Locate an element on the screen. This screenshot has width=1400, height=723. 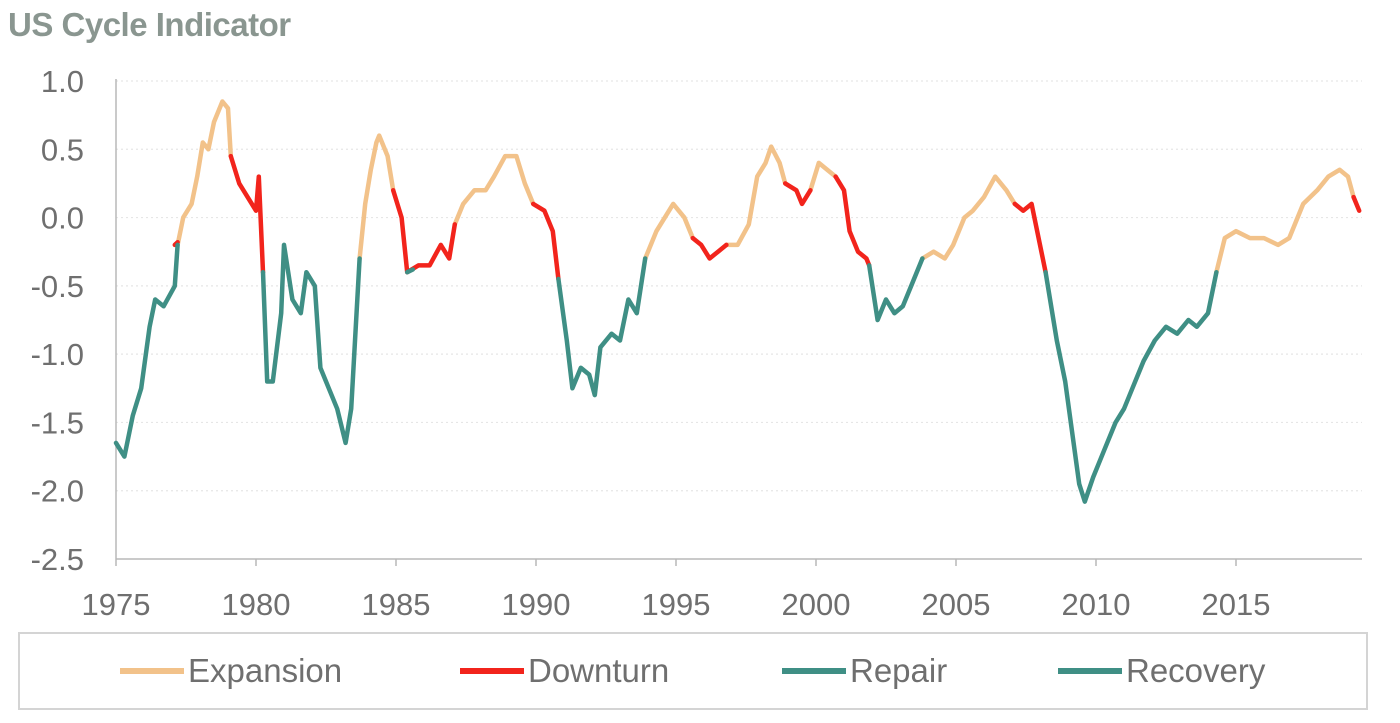
x-tick-label: 2015 is located at coordinates (1236, 604).